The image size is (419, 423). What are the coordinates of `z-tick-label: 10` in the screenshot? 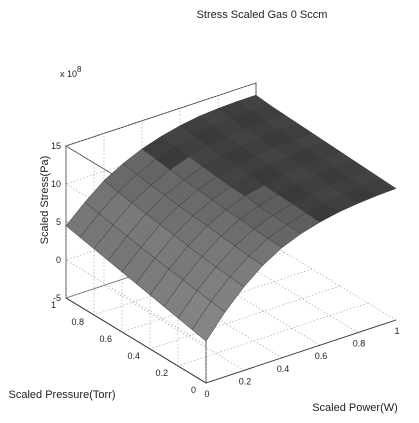 It's located at (56, 184).